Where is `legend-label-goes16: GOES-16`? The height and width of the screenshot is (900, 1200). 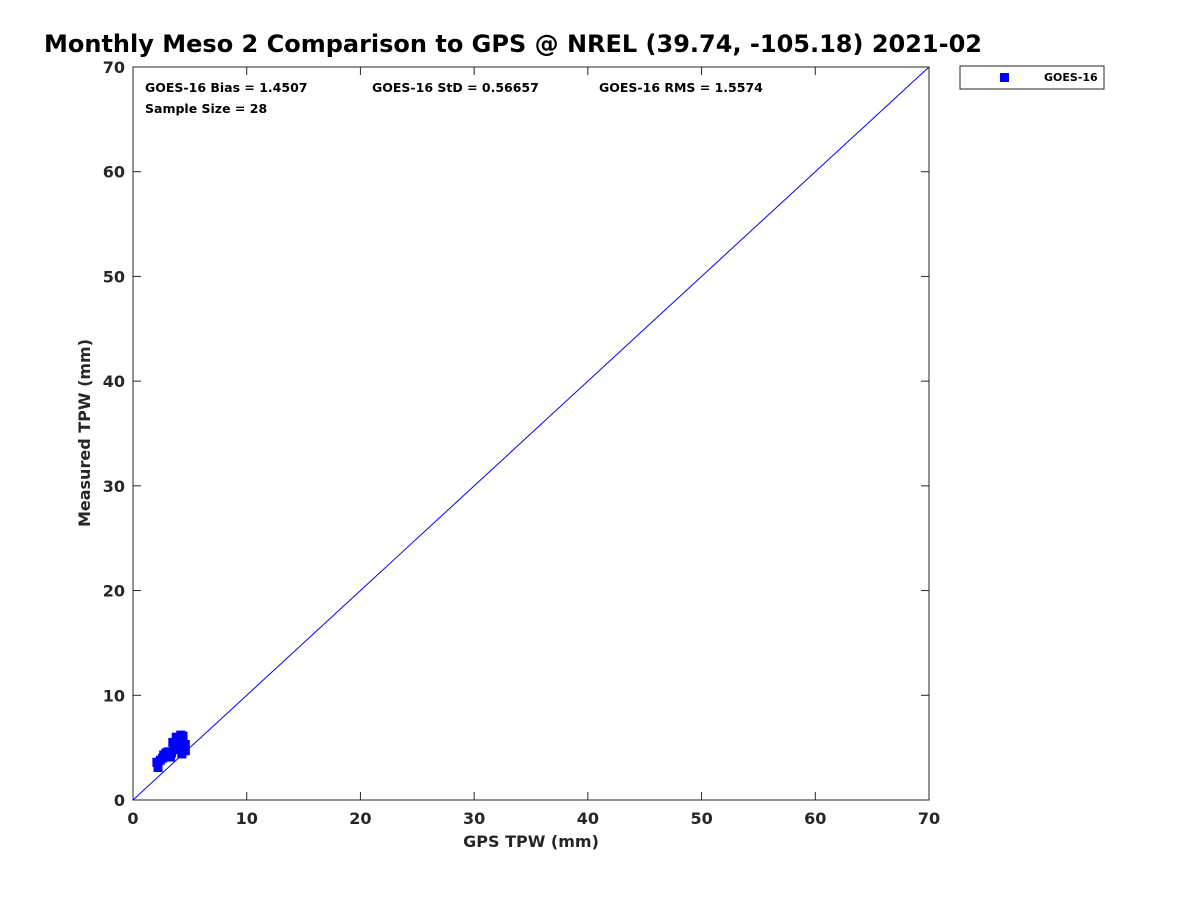 legend-label-goes16: GOES-16 is located at coordinates (1071, 77).